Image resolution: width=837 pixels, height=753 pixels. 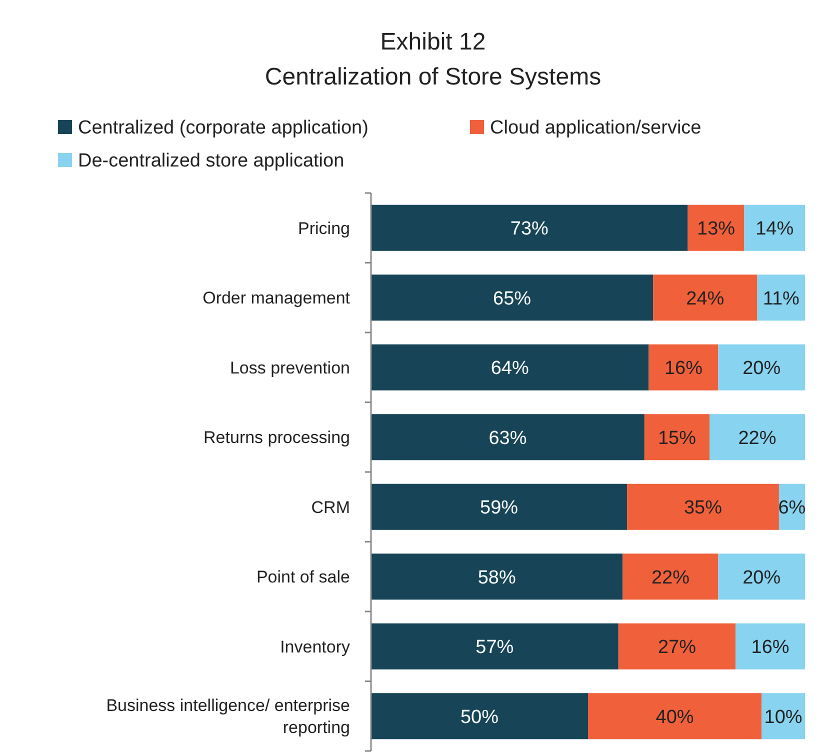 What do you see at coordinates (324, 228) in the screenshot?
I see `y-tick-label: Pricing` at bounding box center [324, 228].